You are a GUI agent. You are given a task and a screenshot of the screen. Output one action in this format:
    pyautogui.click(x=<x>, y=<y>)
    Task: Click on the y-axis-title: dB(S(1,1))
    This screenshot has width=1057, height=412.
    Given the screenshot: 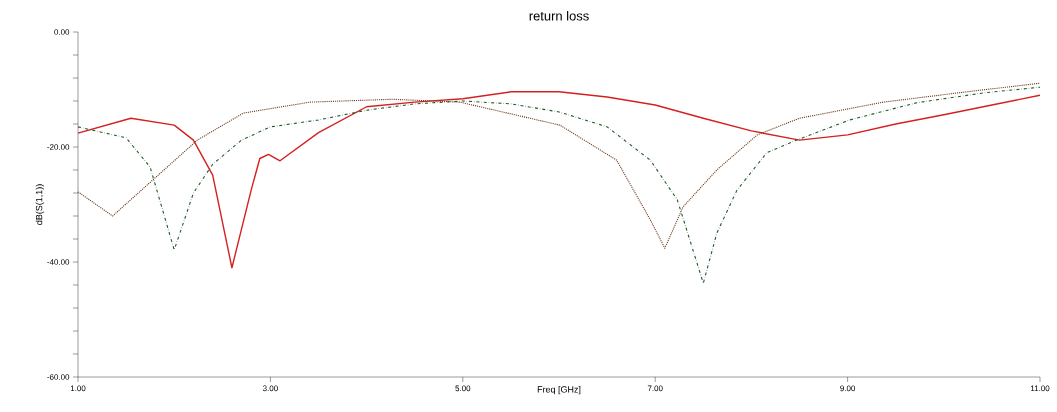 What is the action you would take?
    pyautogui.click(x=40, y=204)
    